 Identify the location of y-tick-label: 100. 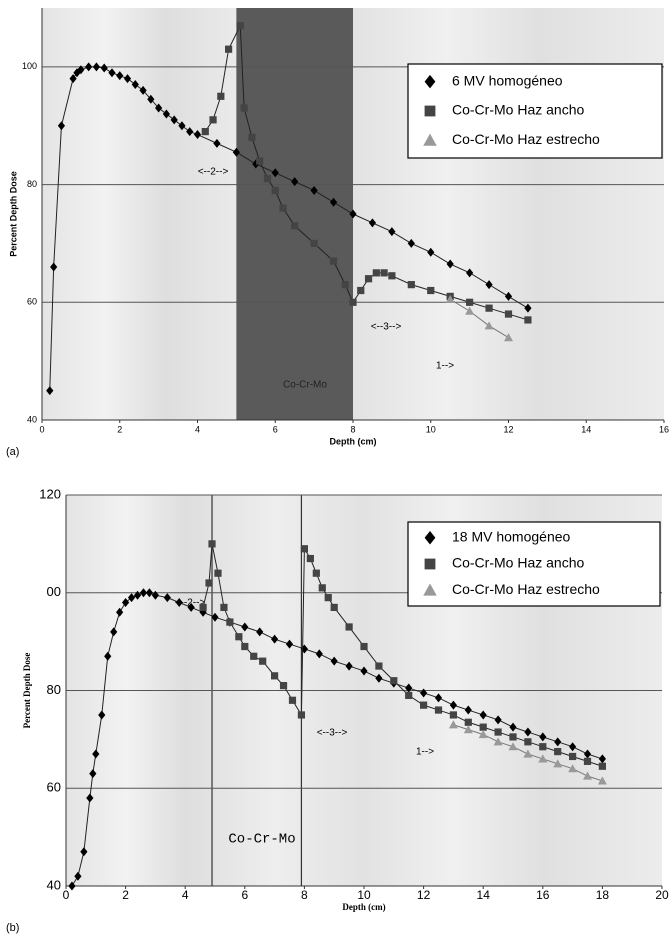
(29, 66).